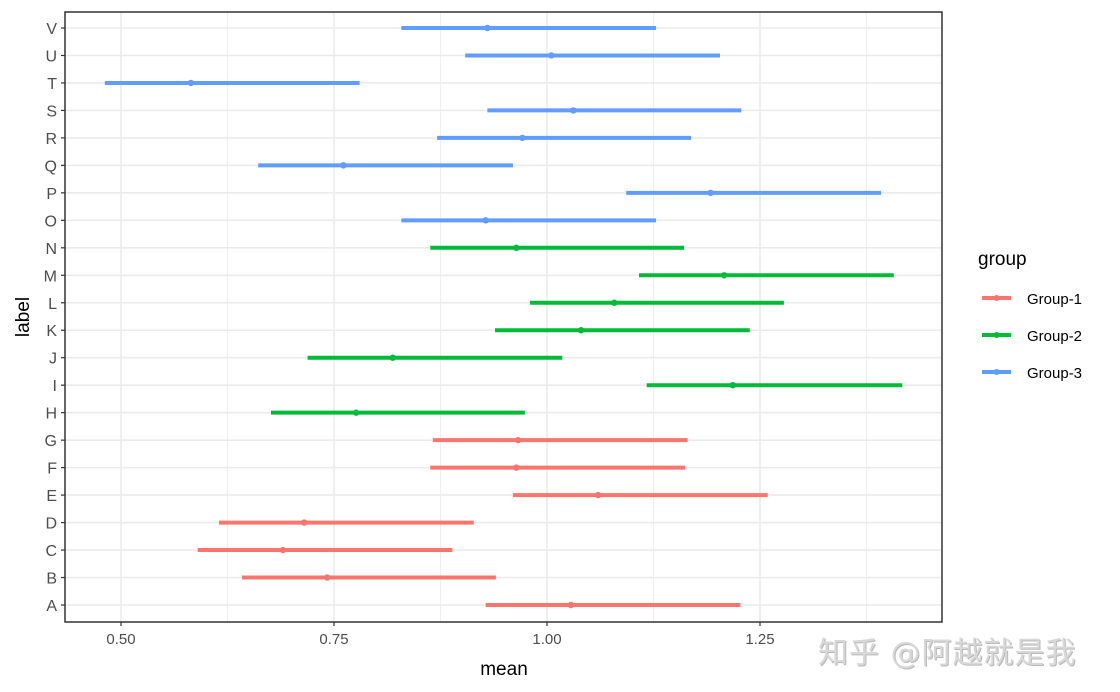  I want to click on mean-point-J, so click(392, 357).